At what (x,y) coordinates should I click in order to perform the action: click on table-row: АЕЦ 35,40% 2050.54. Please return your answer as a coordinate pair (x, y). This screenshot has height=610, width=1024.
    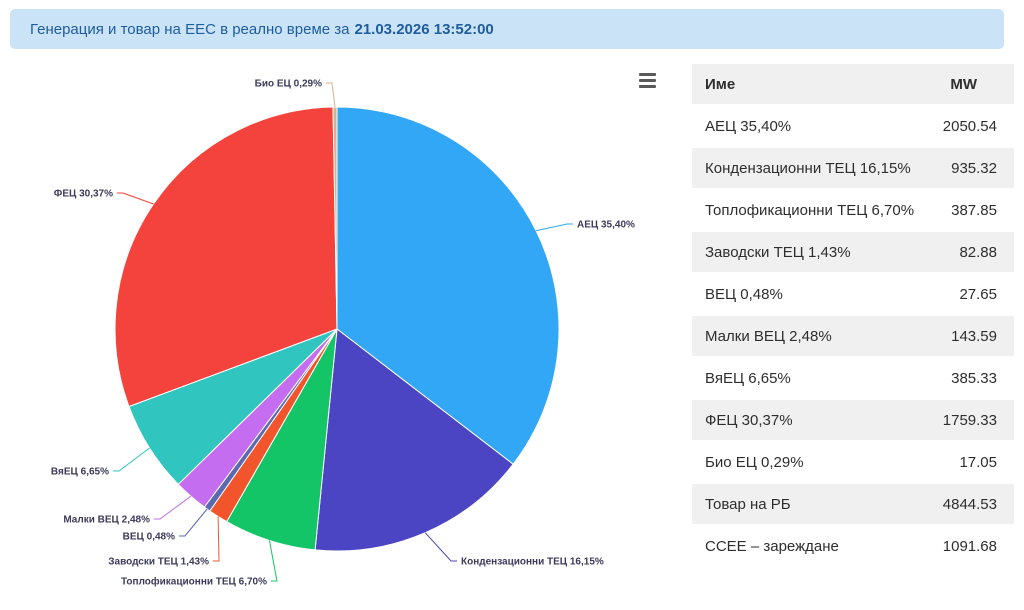
    Looking at the image, I should click on (853, 127).